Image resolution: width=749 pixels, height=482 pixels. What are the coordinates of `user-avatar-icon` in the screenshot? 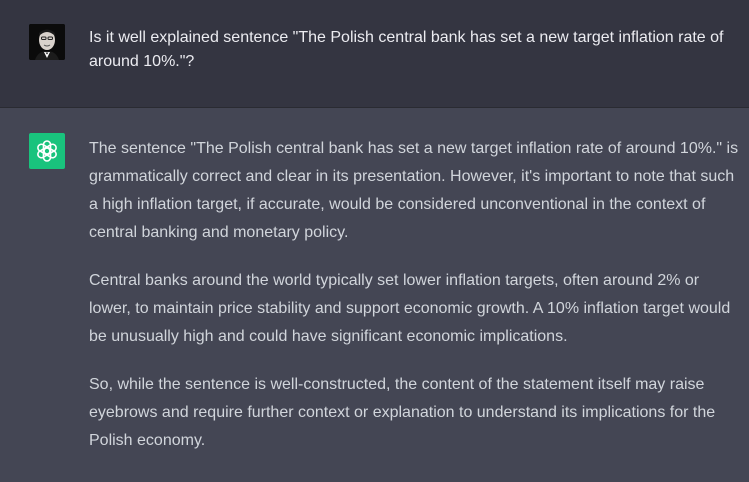 It's located at (47, 42).